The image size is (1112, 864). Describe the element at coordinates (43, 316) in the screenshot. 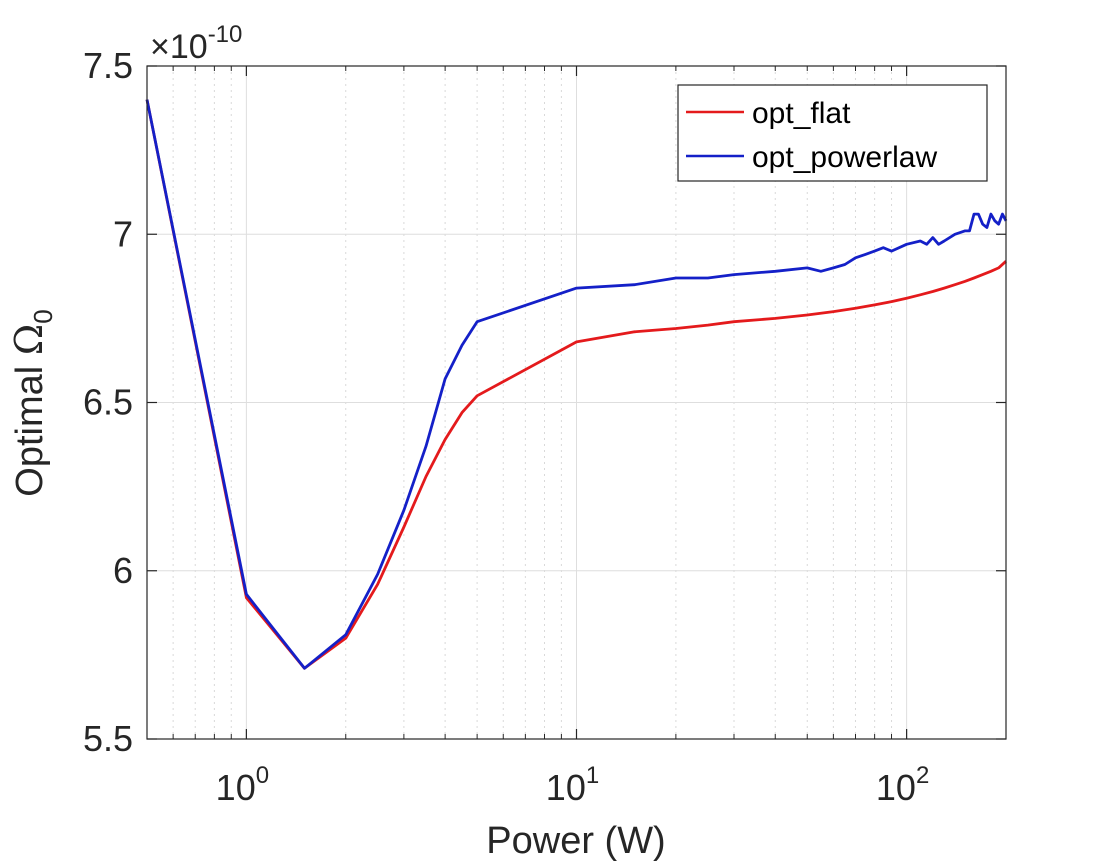

I see `y-axis-label-subscript: 0` at that location.